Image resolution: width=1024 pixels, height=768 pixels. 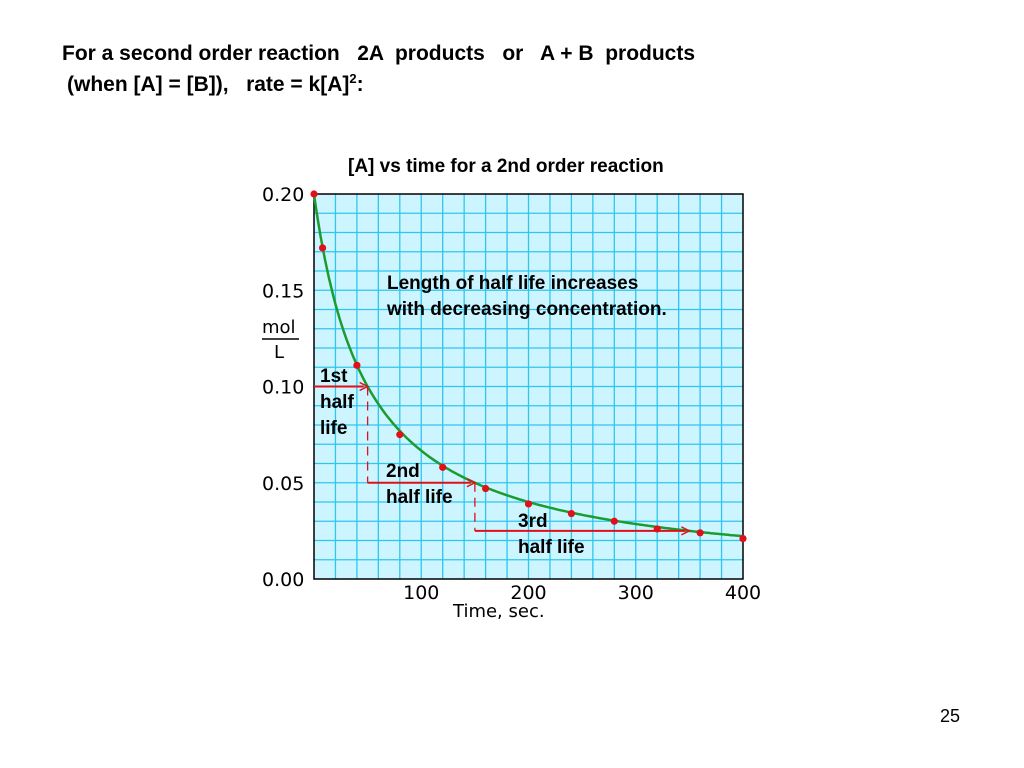 What do you see at coordinates (950, 716) in the screenshot?
I see `page-number: 25` at bounding box center [950, 716].